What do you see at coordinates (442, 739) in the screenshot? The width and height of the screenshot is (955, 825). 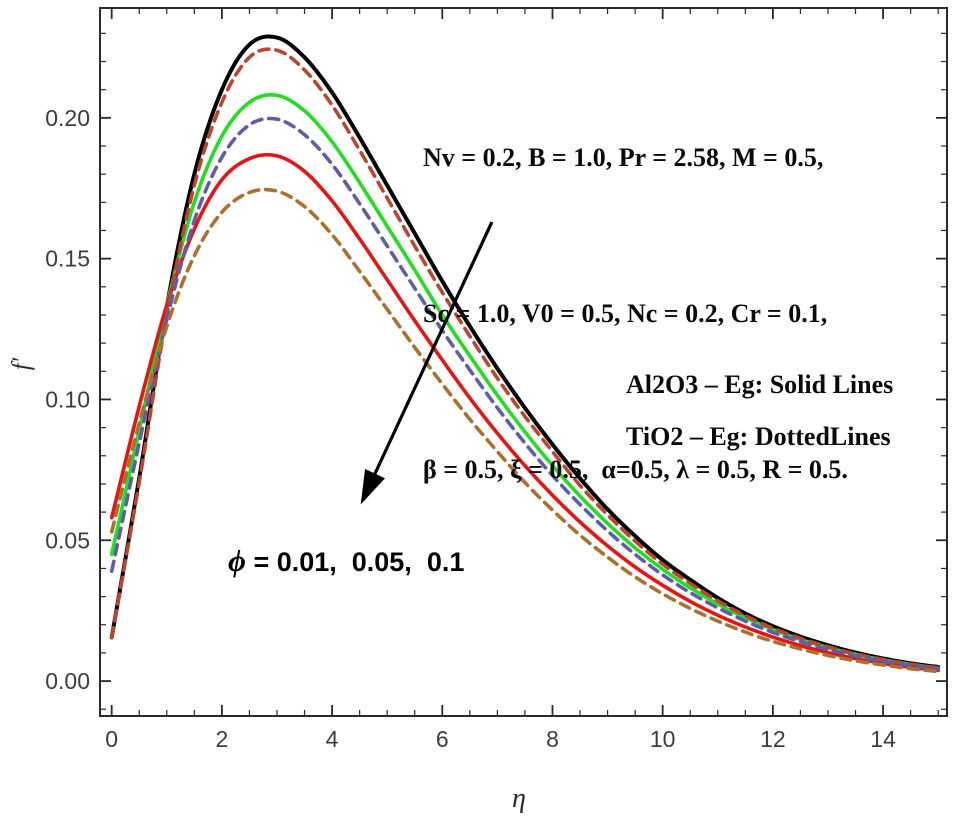 I see `x-tick-label: 6` at bounding box center [442, 739].